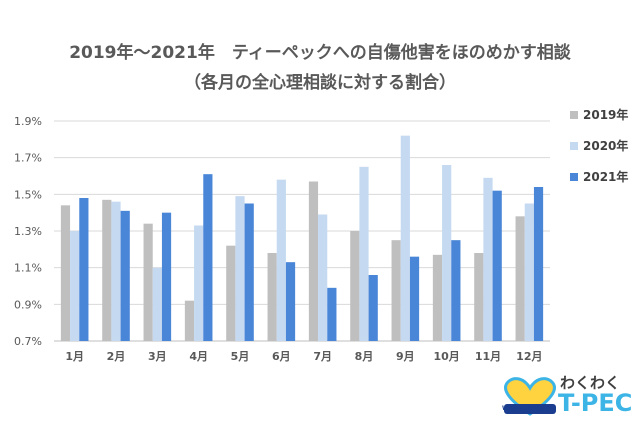 The height and width of the screenshot is (426, 640). I want to click on logo-kana: わくわく, so click(590, 383).